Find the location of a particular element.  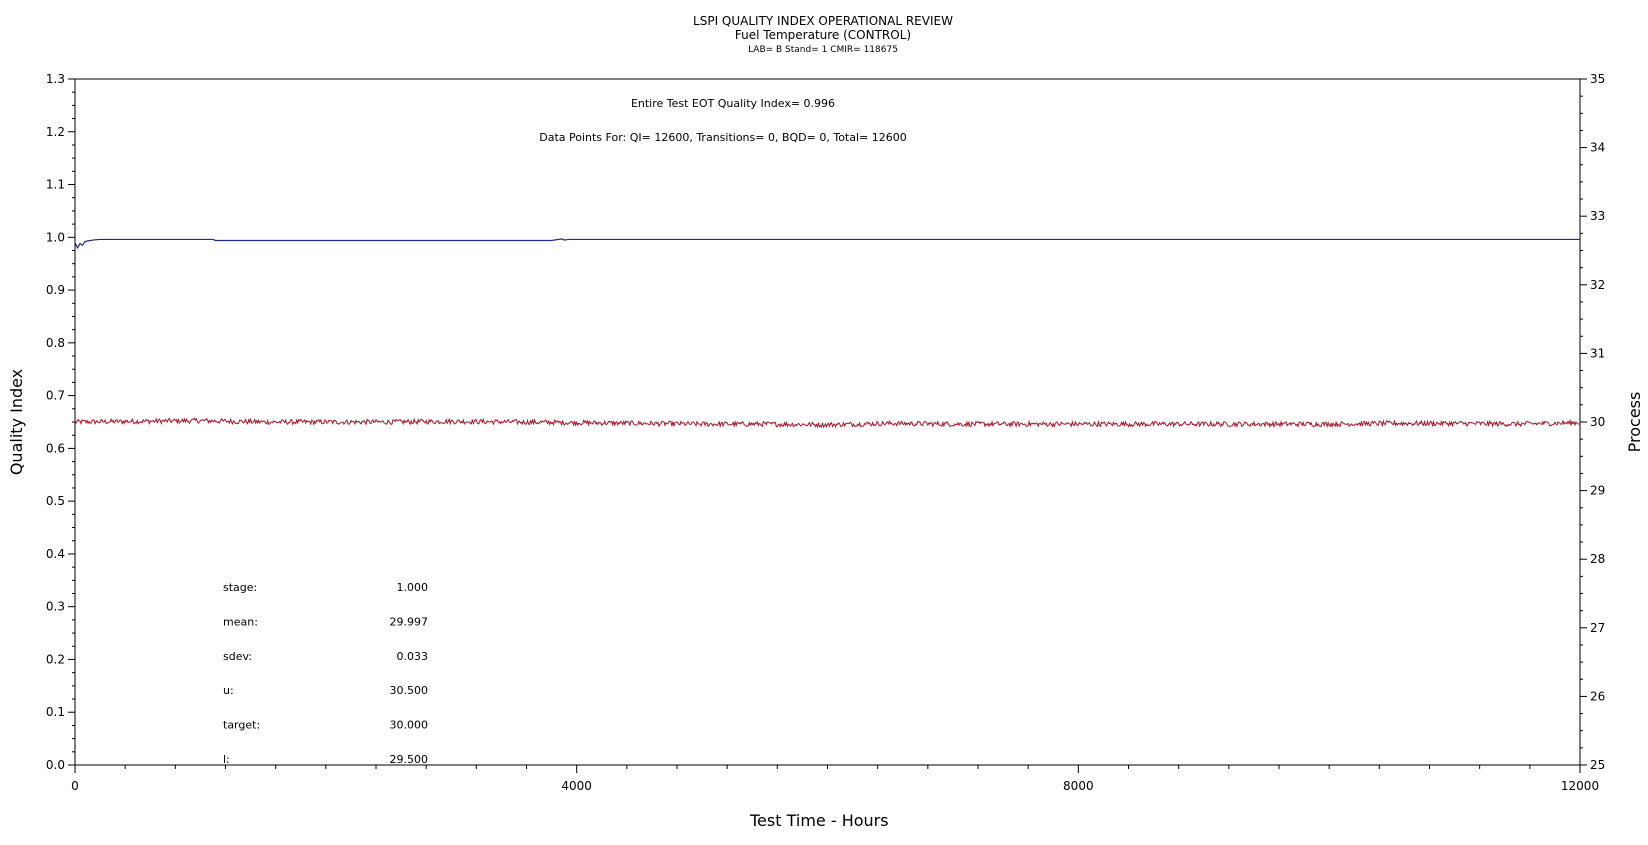

y-tick-label: 1.3 is located at coordinates (55, 79).